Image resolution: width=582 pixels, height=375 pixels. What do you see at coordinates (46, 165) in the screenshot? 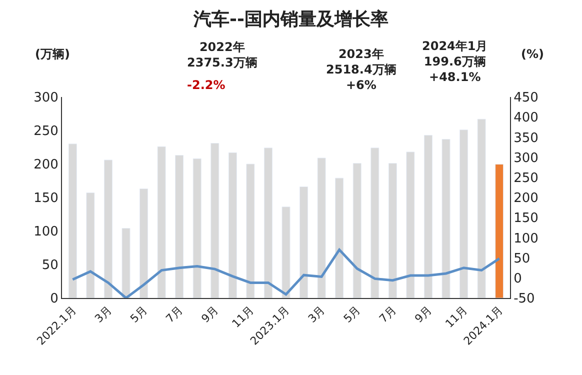
I see `y-tick-label: 200` at bounding box center [46, 165].